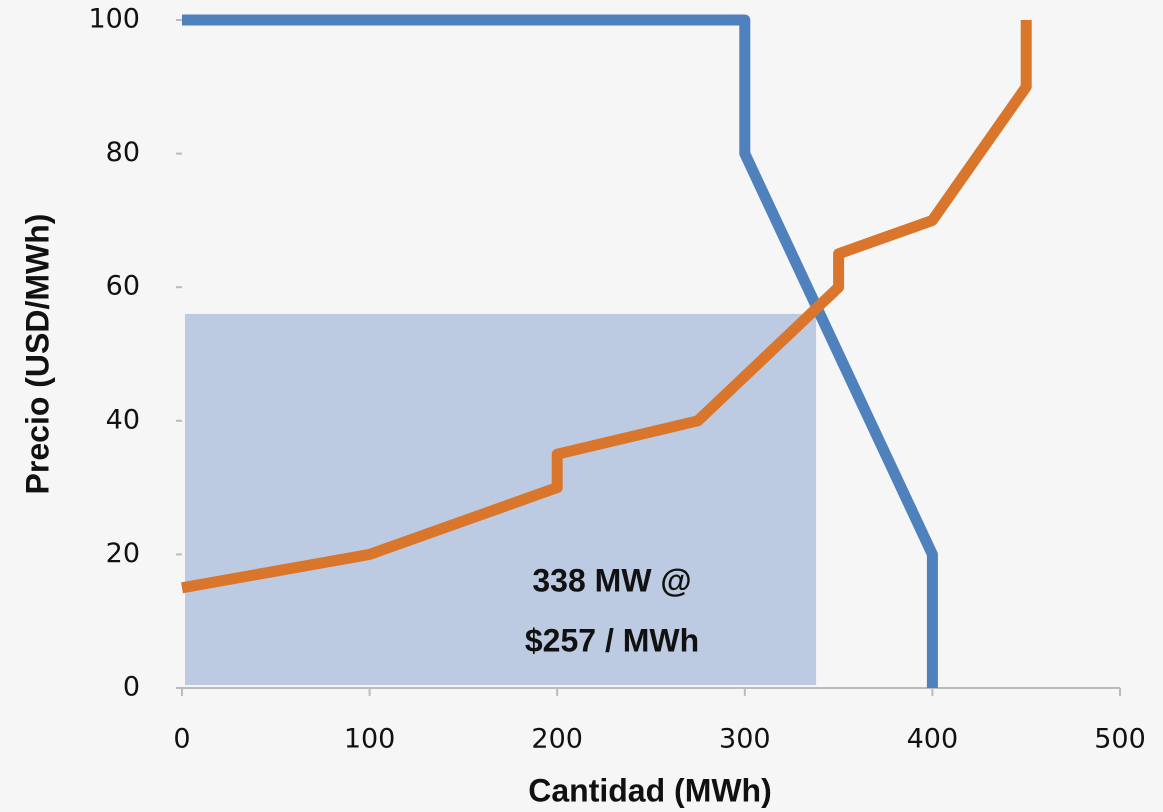  What do you see at coordinates (370, 739) in the screenshot?
I see `x-tick-label: 100` at bounding box center [370, 739].